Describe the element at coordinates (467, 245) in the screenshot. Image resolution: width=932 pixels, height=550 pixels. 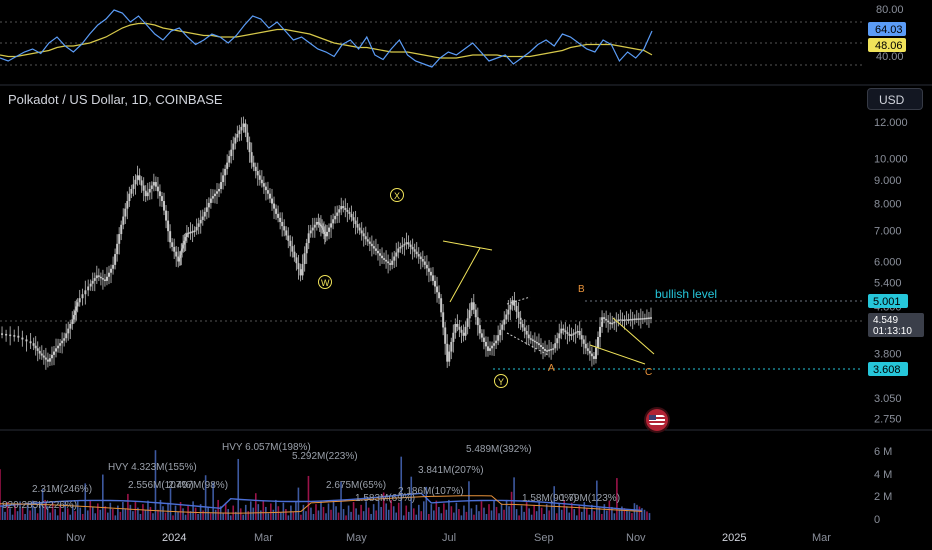
I see `wedge-line-b` at that location.